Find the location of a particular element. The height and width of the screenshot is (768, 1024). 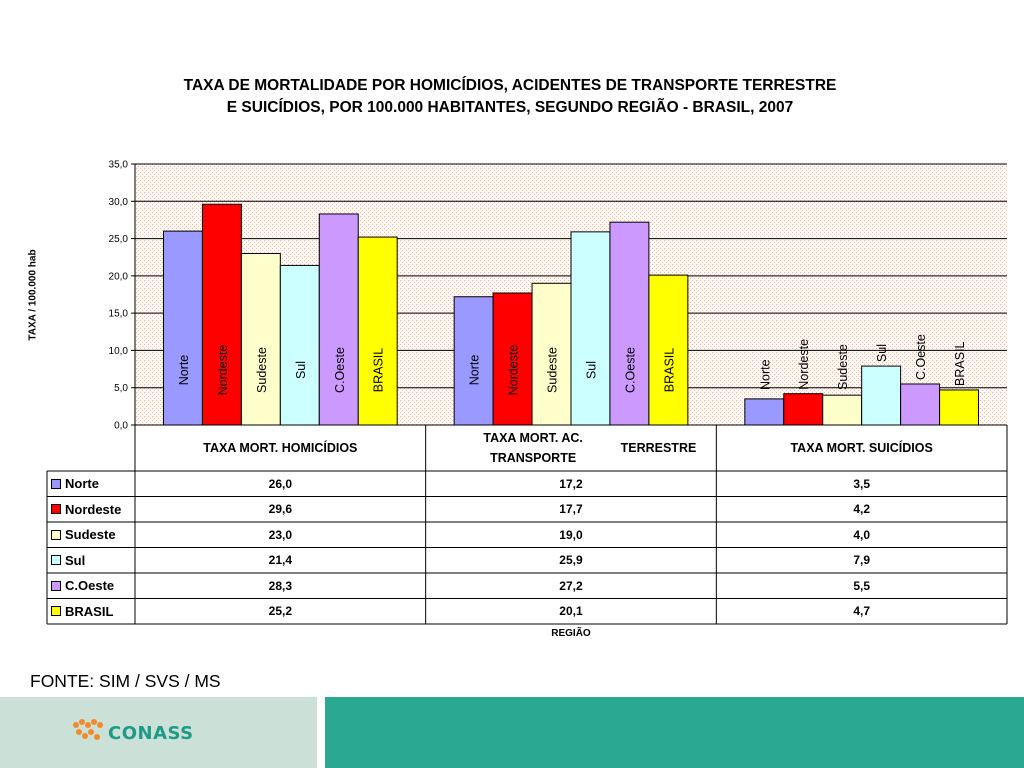

table-value-cell: 27,2 is located at coordinates (571, 585).